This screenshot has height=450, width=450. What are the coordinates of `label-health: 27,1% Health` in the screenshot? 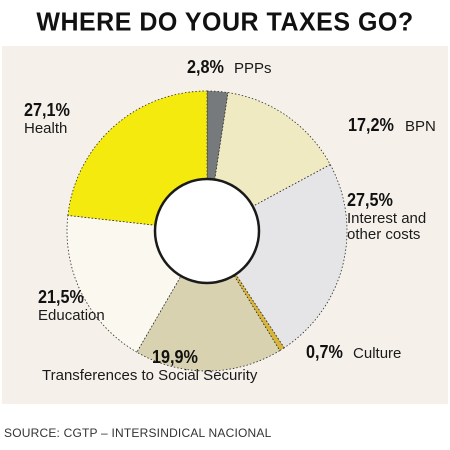 It's located at (49, 119).